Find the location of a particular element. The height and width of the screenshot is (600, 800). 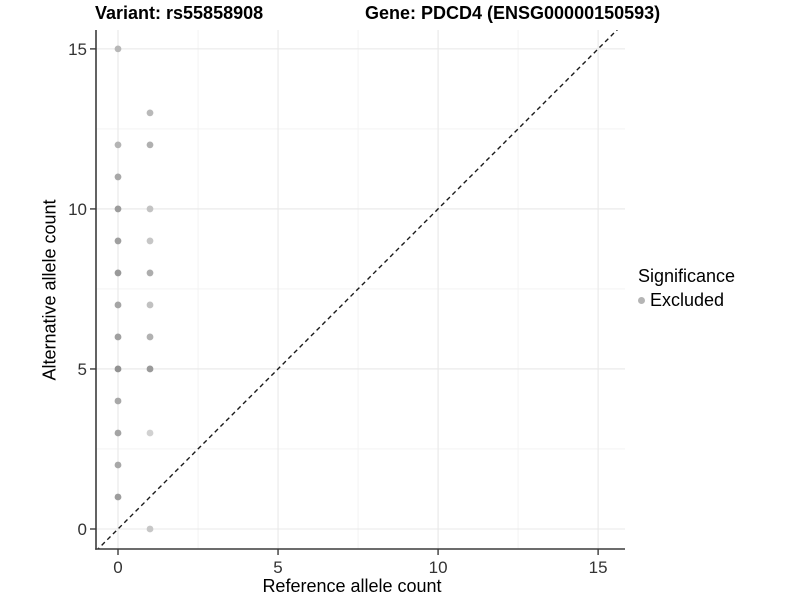

point-marker-icon is located at coordinates (641, 300).